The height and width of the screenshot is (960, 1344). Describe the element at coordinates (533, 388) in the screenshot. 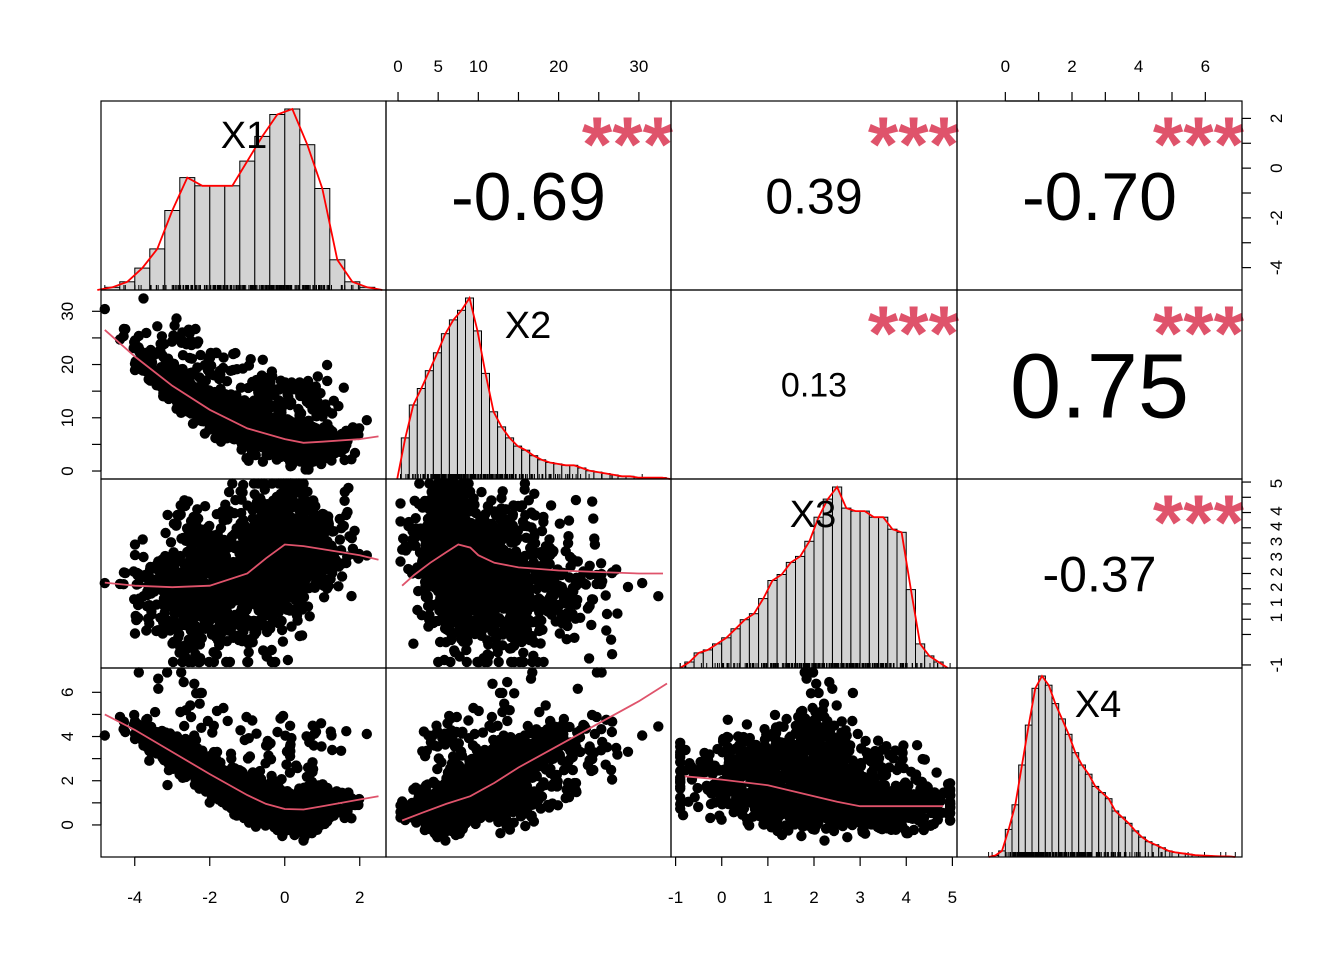

I see `histogram-x2` at that location.